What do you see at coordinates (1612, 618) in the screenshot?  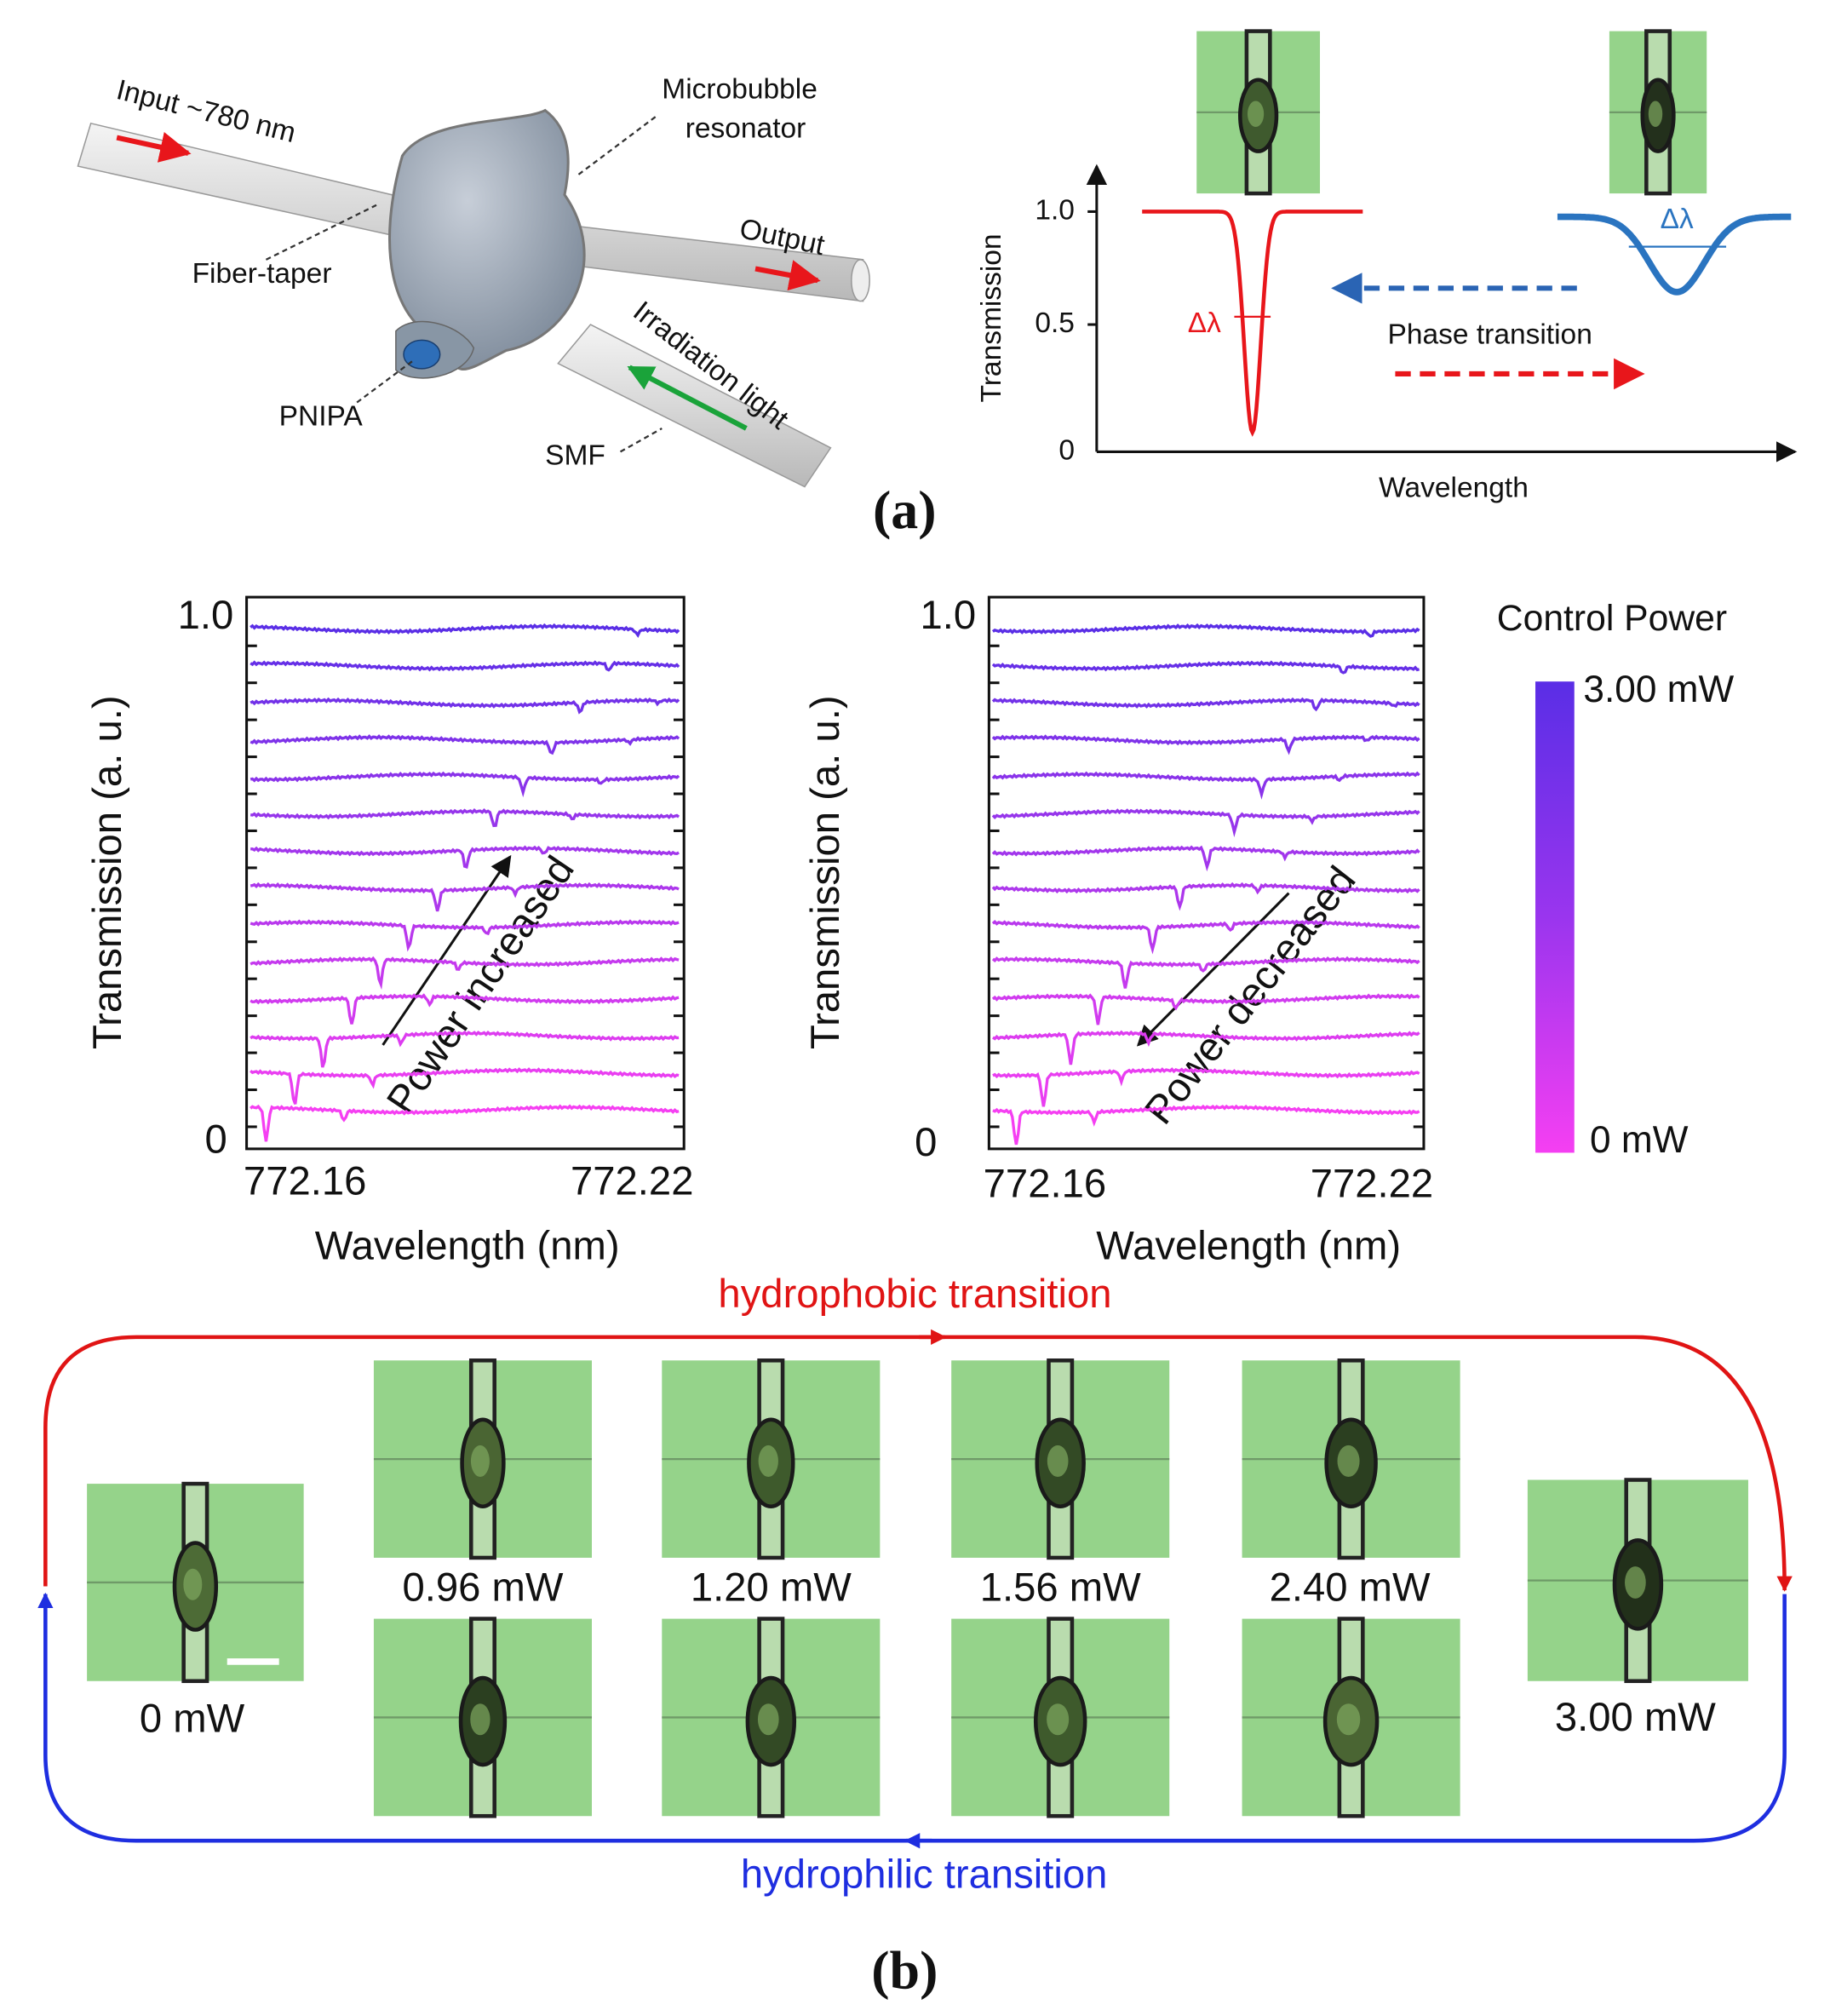 I see `colorbar-title: Control Power` at bounding box center [1612, 618].